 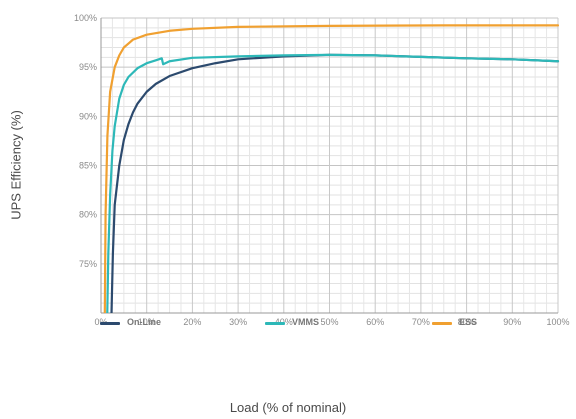 What do you see at coordinates (375, 322) in the screenshot?
I see `x-tick-label: 60%` at bounding box center [375, 322].